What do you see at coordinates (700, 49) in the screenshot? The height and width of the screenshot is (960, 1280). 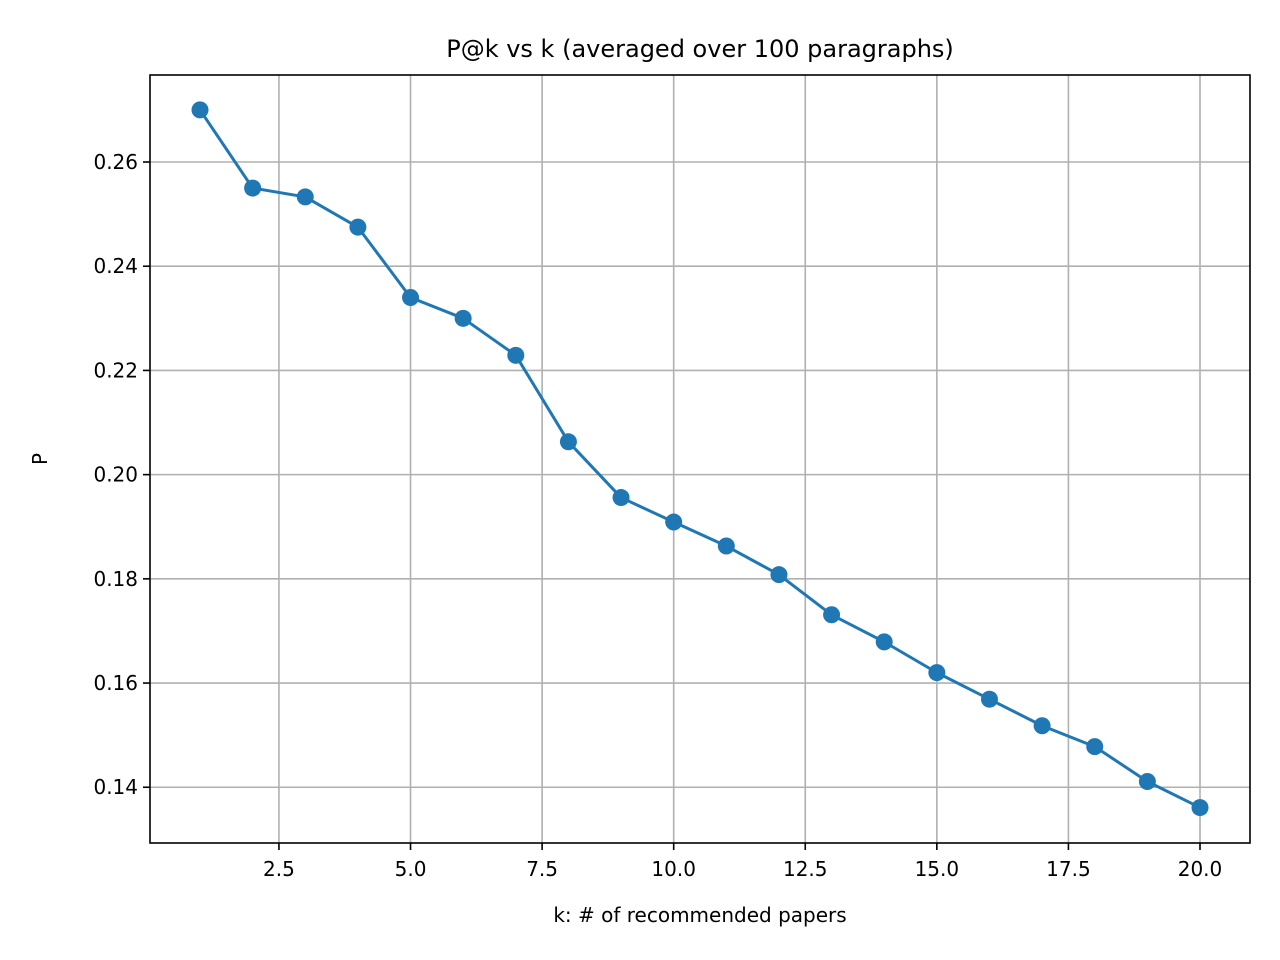 I see `chart-title: P@k vs k (averaged over 100 paragraphs)` at bounding box center [700, 49].